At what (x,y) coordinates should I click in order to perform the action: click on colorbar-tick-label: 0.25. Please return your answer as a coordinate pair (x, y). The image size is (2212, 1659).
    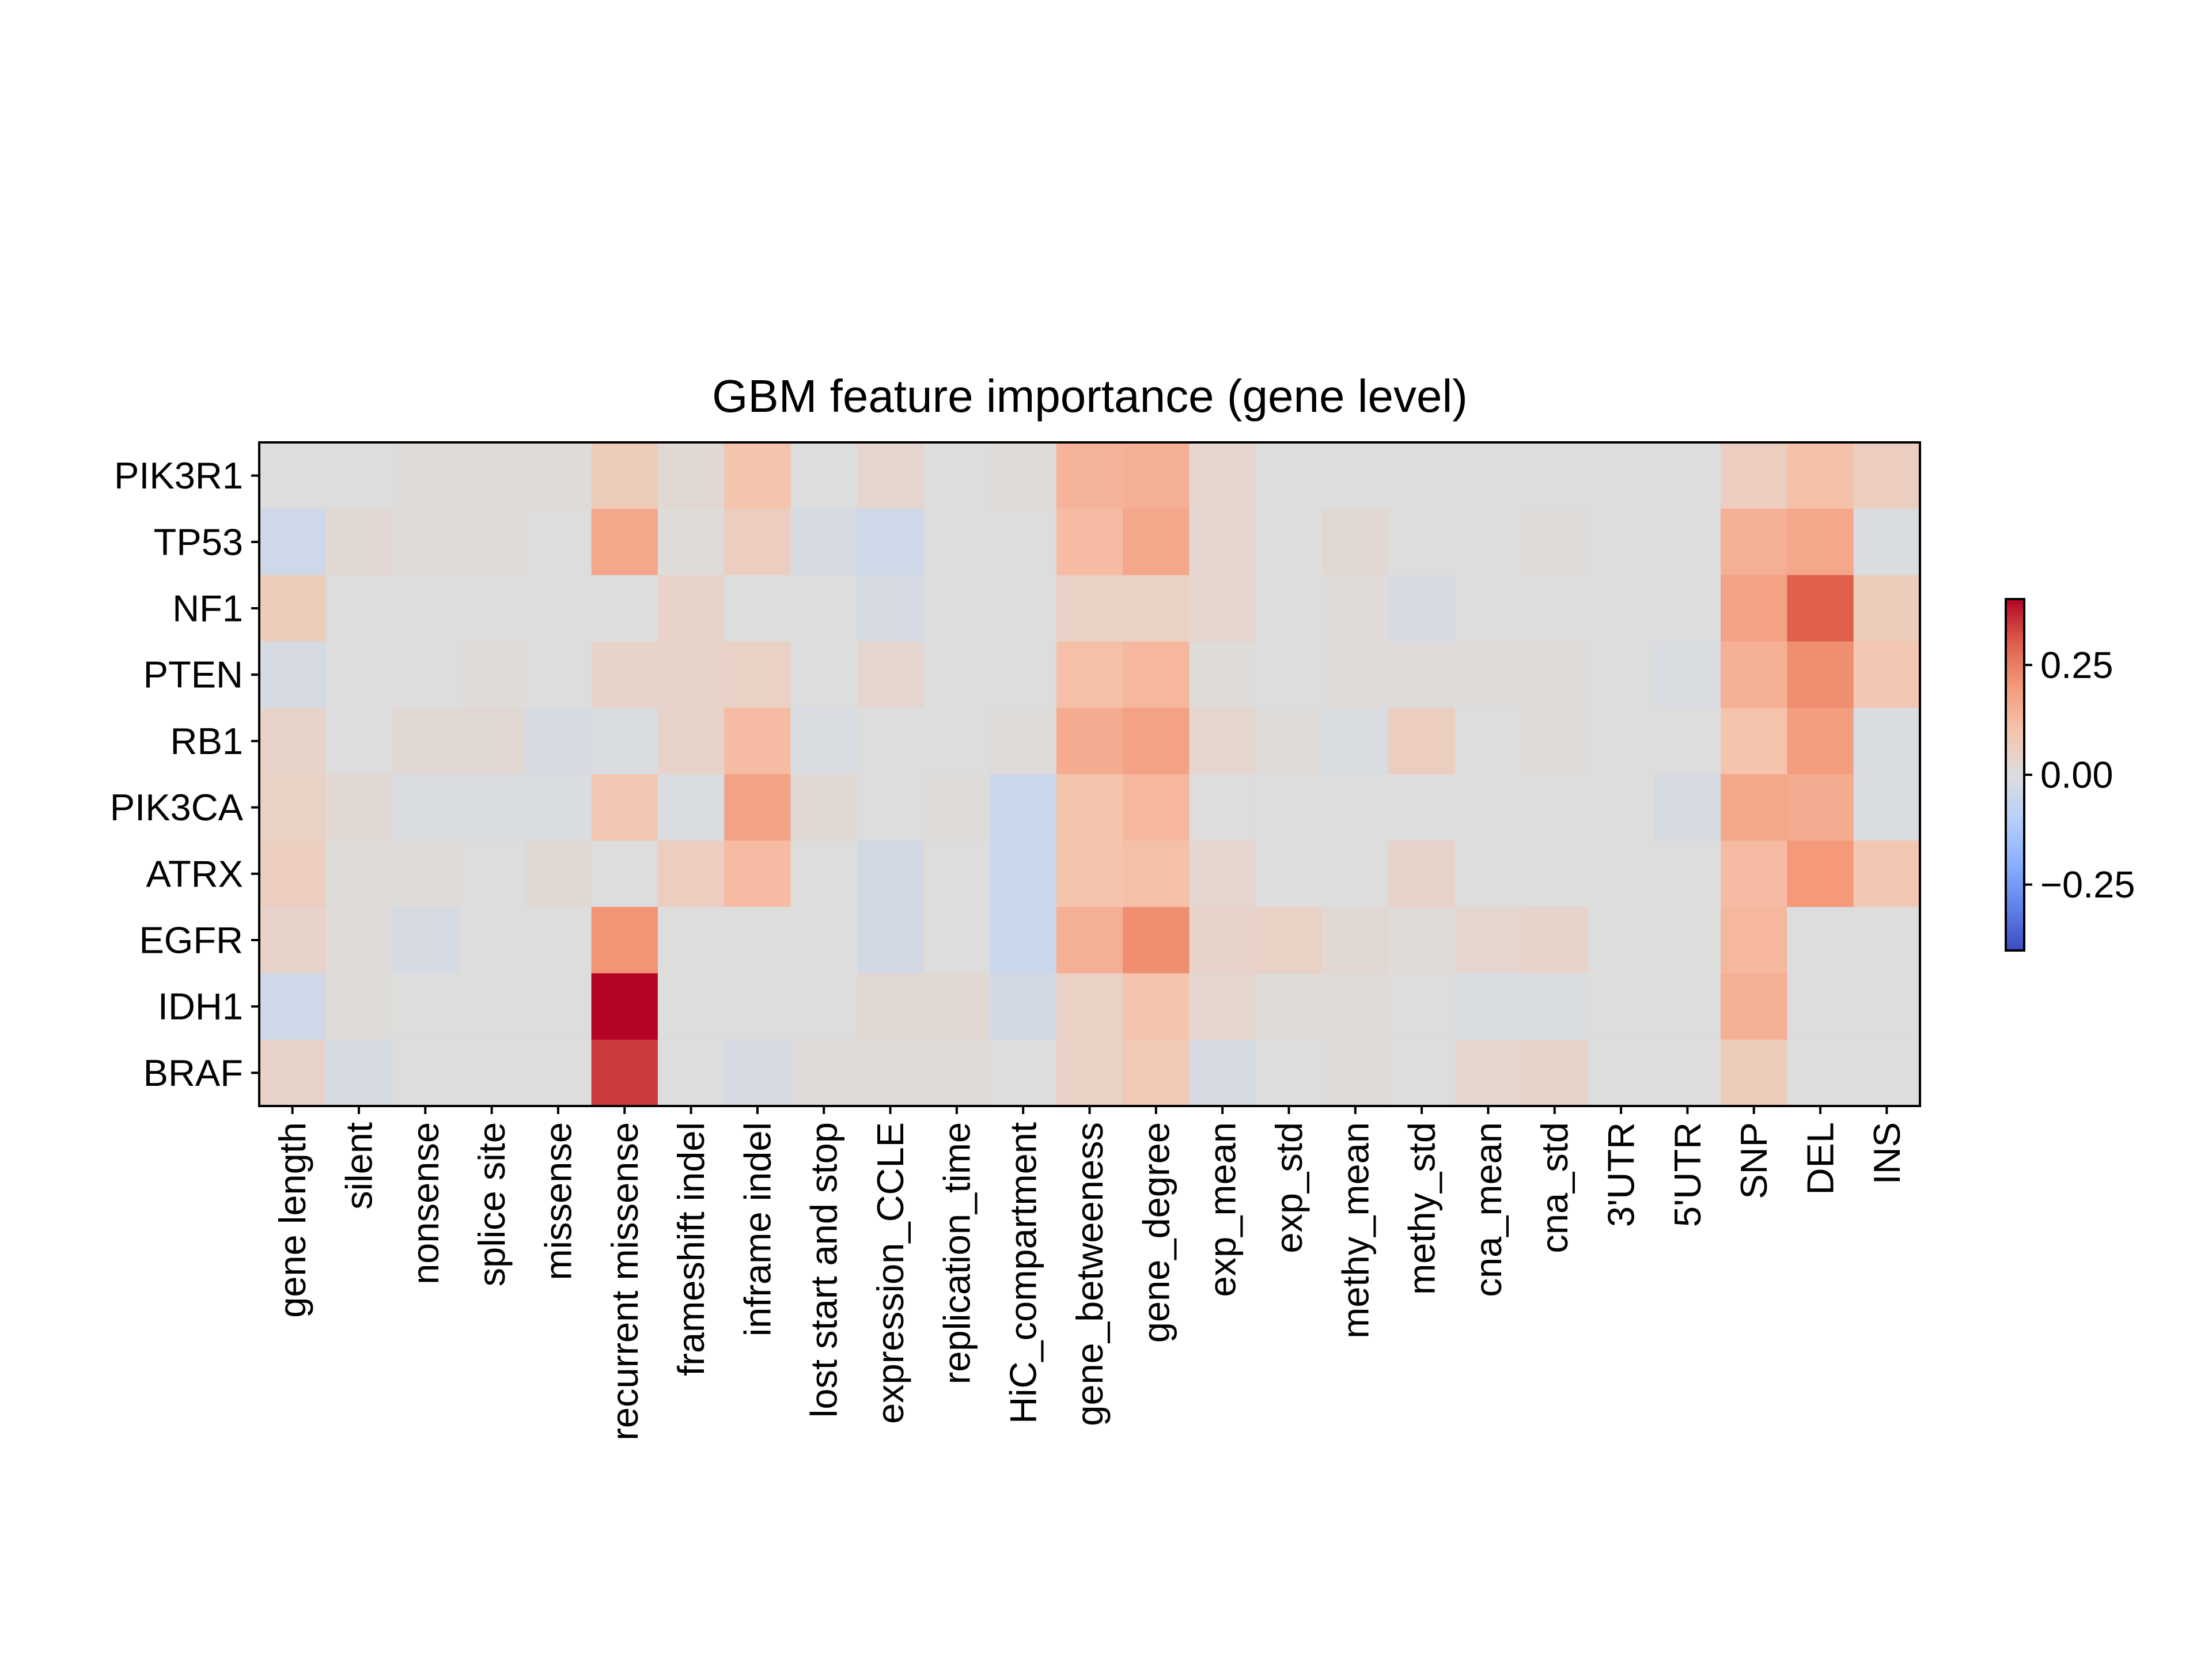
    Looking at the image, I should click on (2076, 665).